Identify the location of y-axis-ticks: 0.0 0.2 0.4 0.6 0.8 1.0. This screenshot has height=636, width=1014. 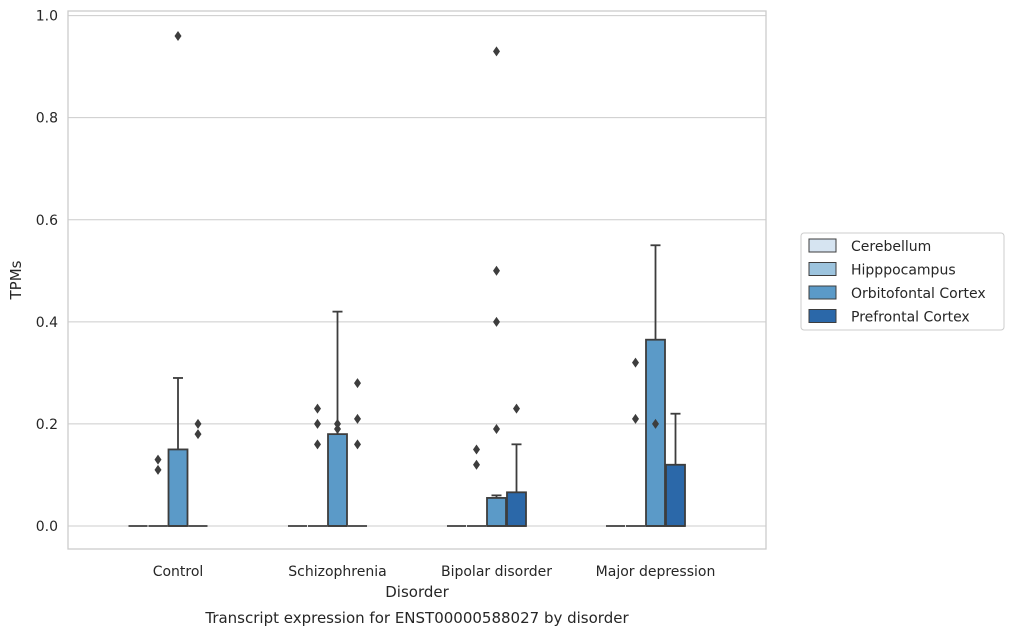
(47, 272).